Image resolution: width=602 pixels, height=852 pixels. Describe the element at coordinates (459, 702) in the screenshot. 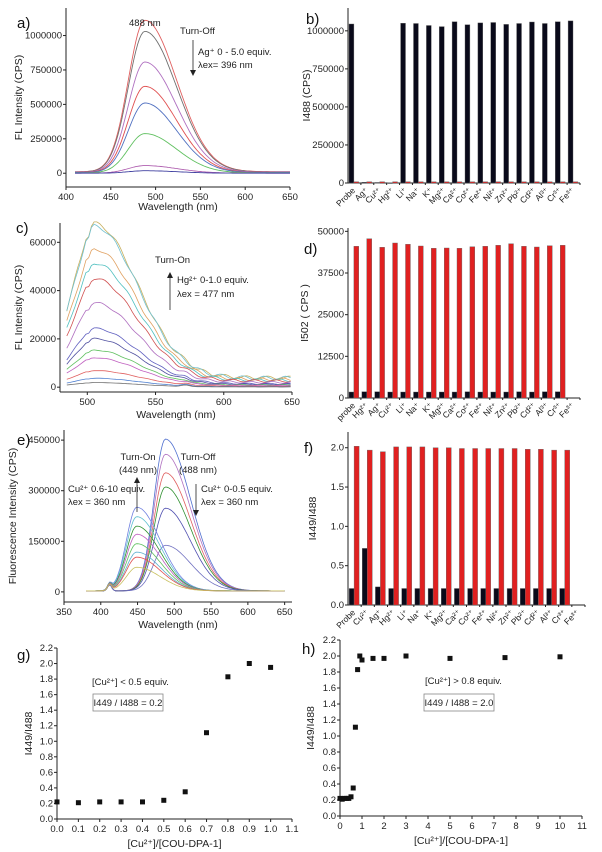

I see `ratio-box` at that location.